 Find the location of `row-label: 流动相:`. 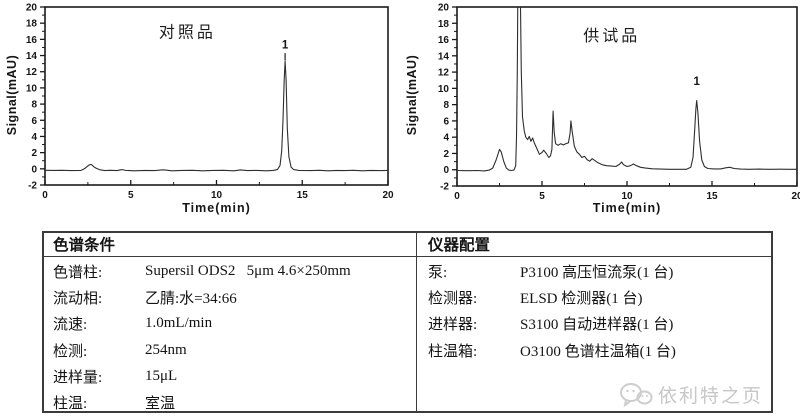

row-label: 流动相: is located at coordinates (78, 298).